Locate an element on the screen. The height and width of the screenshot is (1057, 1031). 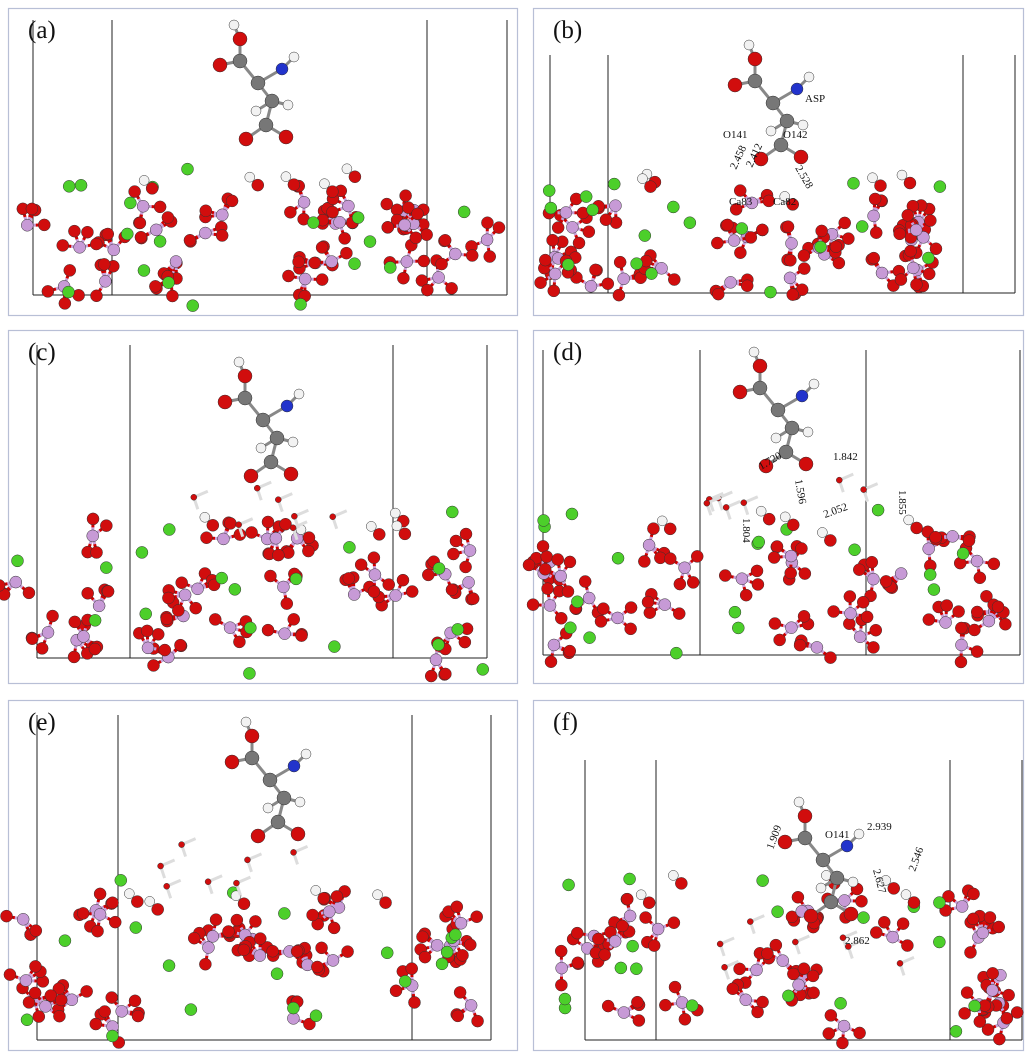
panel-label: (f) is located at coordinates (565, 722).